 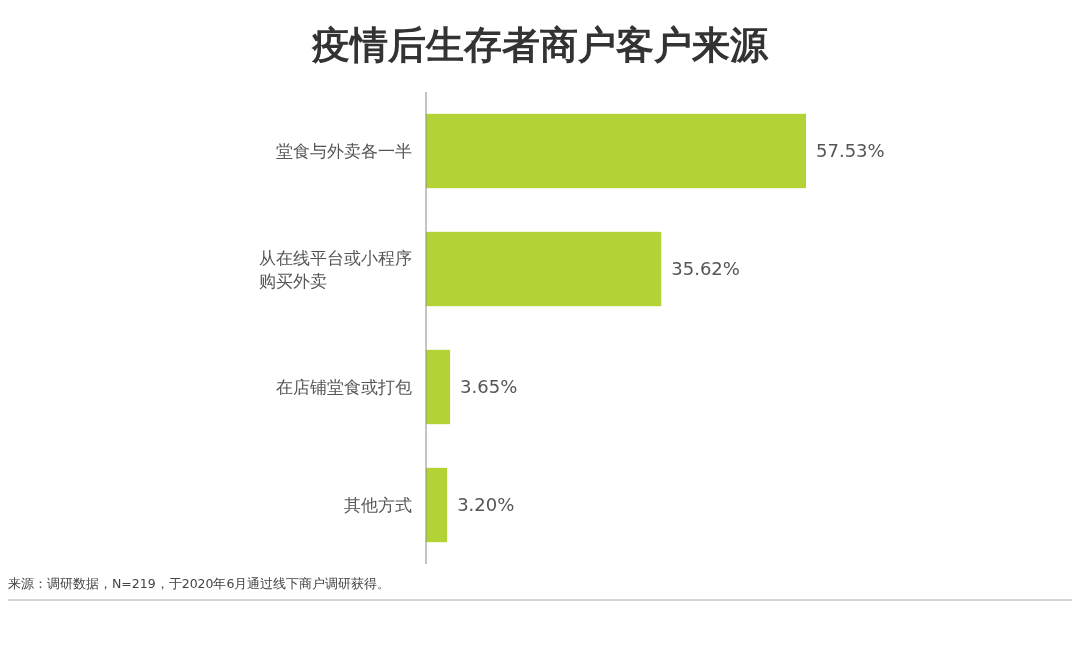 What do you see at coordinates (335, 269) in the screenshot?
I see `y-tick-label: 从在线平台或小程序购买外卖` at bounding box center [335, 269].